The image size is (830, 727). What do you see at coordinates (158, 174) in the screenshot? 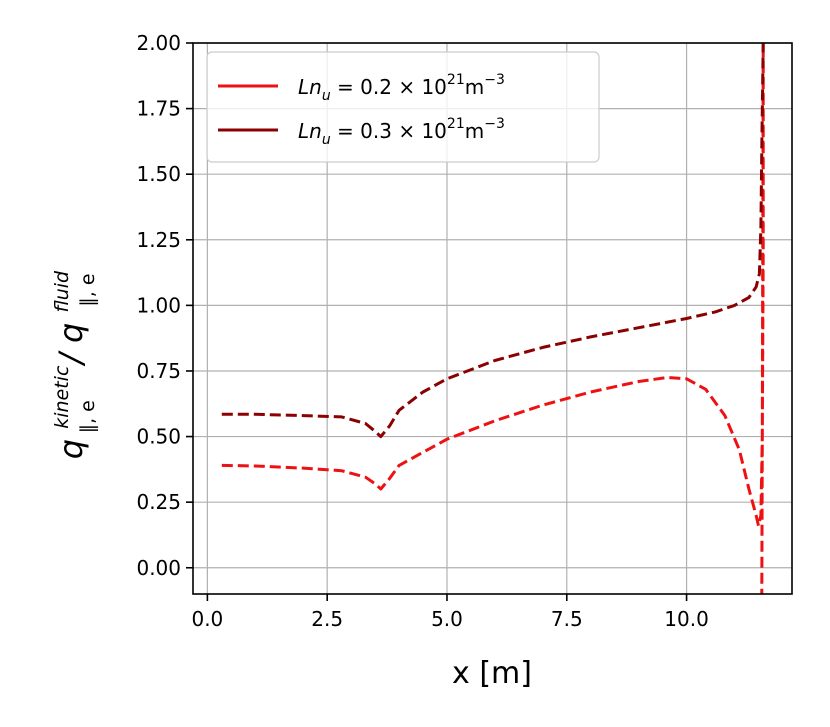
I see `y-tick-label: 1.50` at bounding box center [158, 174].